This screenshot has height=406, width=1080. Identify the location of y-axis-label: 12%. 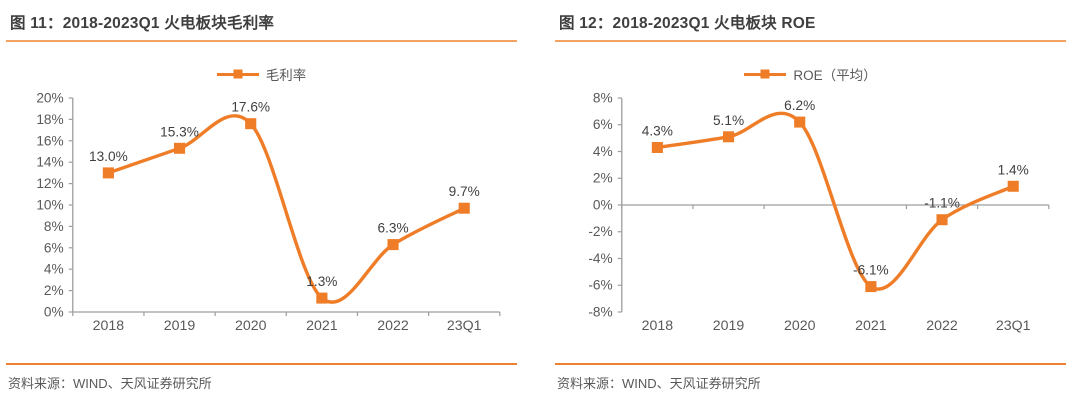
(49, 183).